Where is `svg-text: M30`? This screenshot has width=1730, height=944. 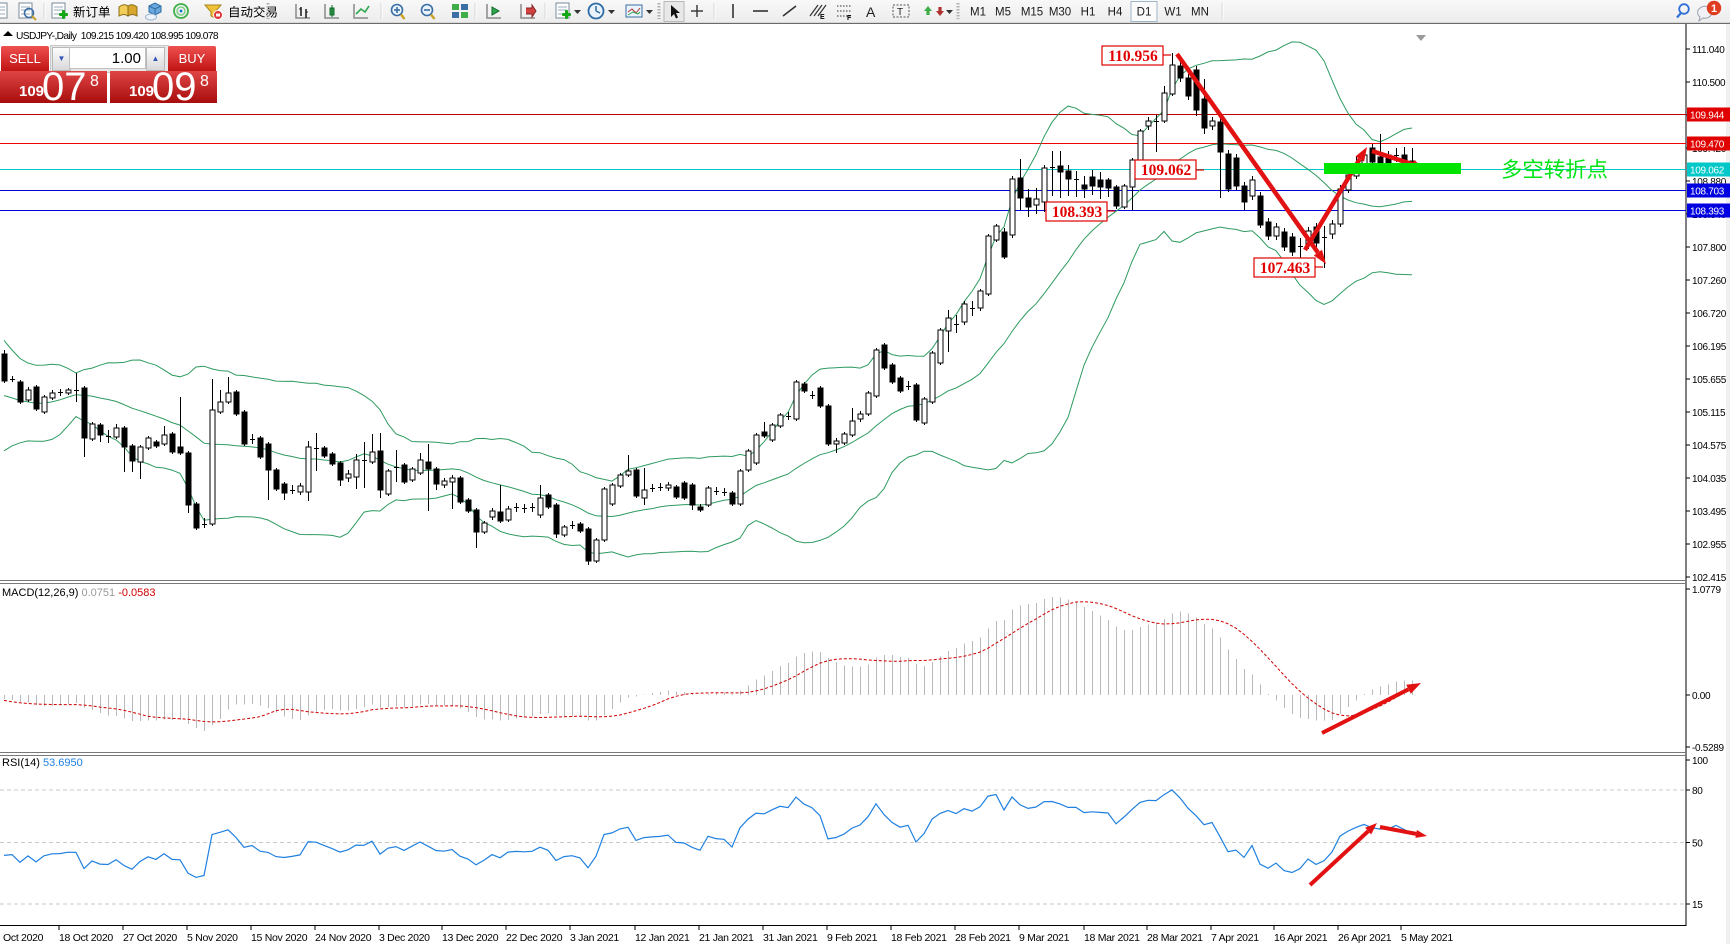 svg-text: M30 is located at coordinates (1060, 13).